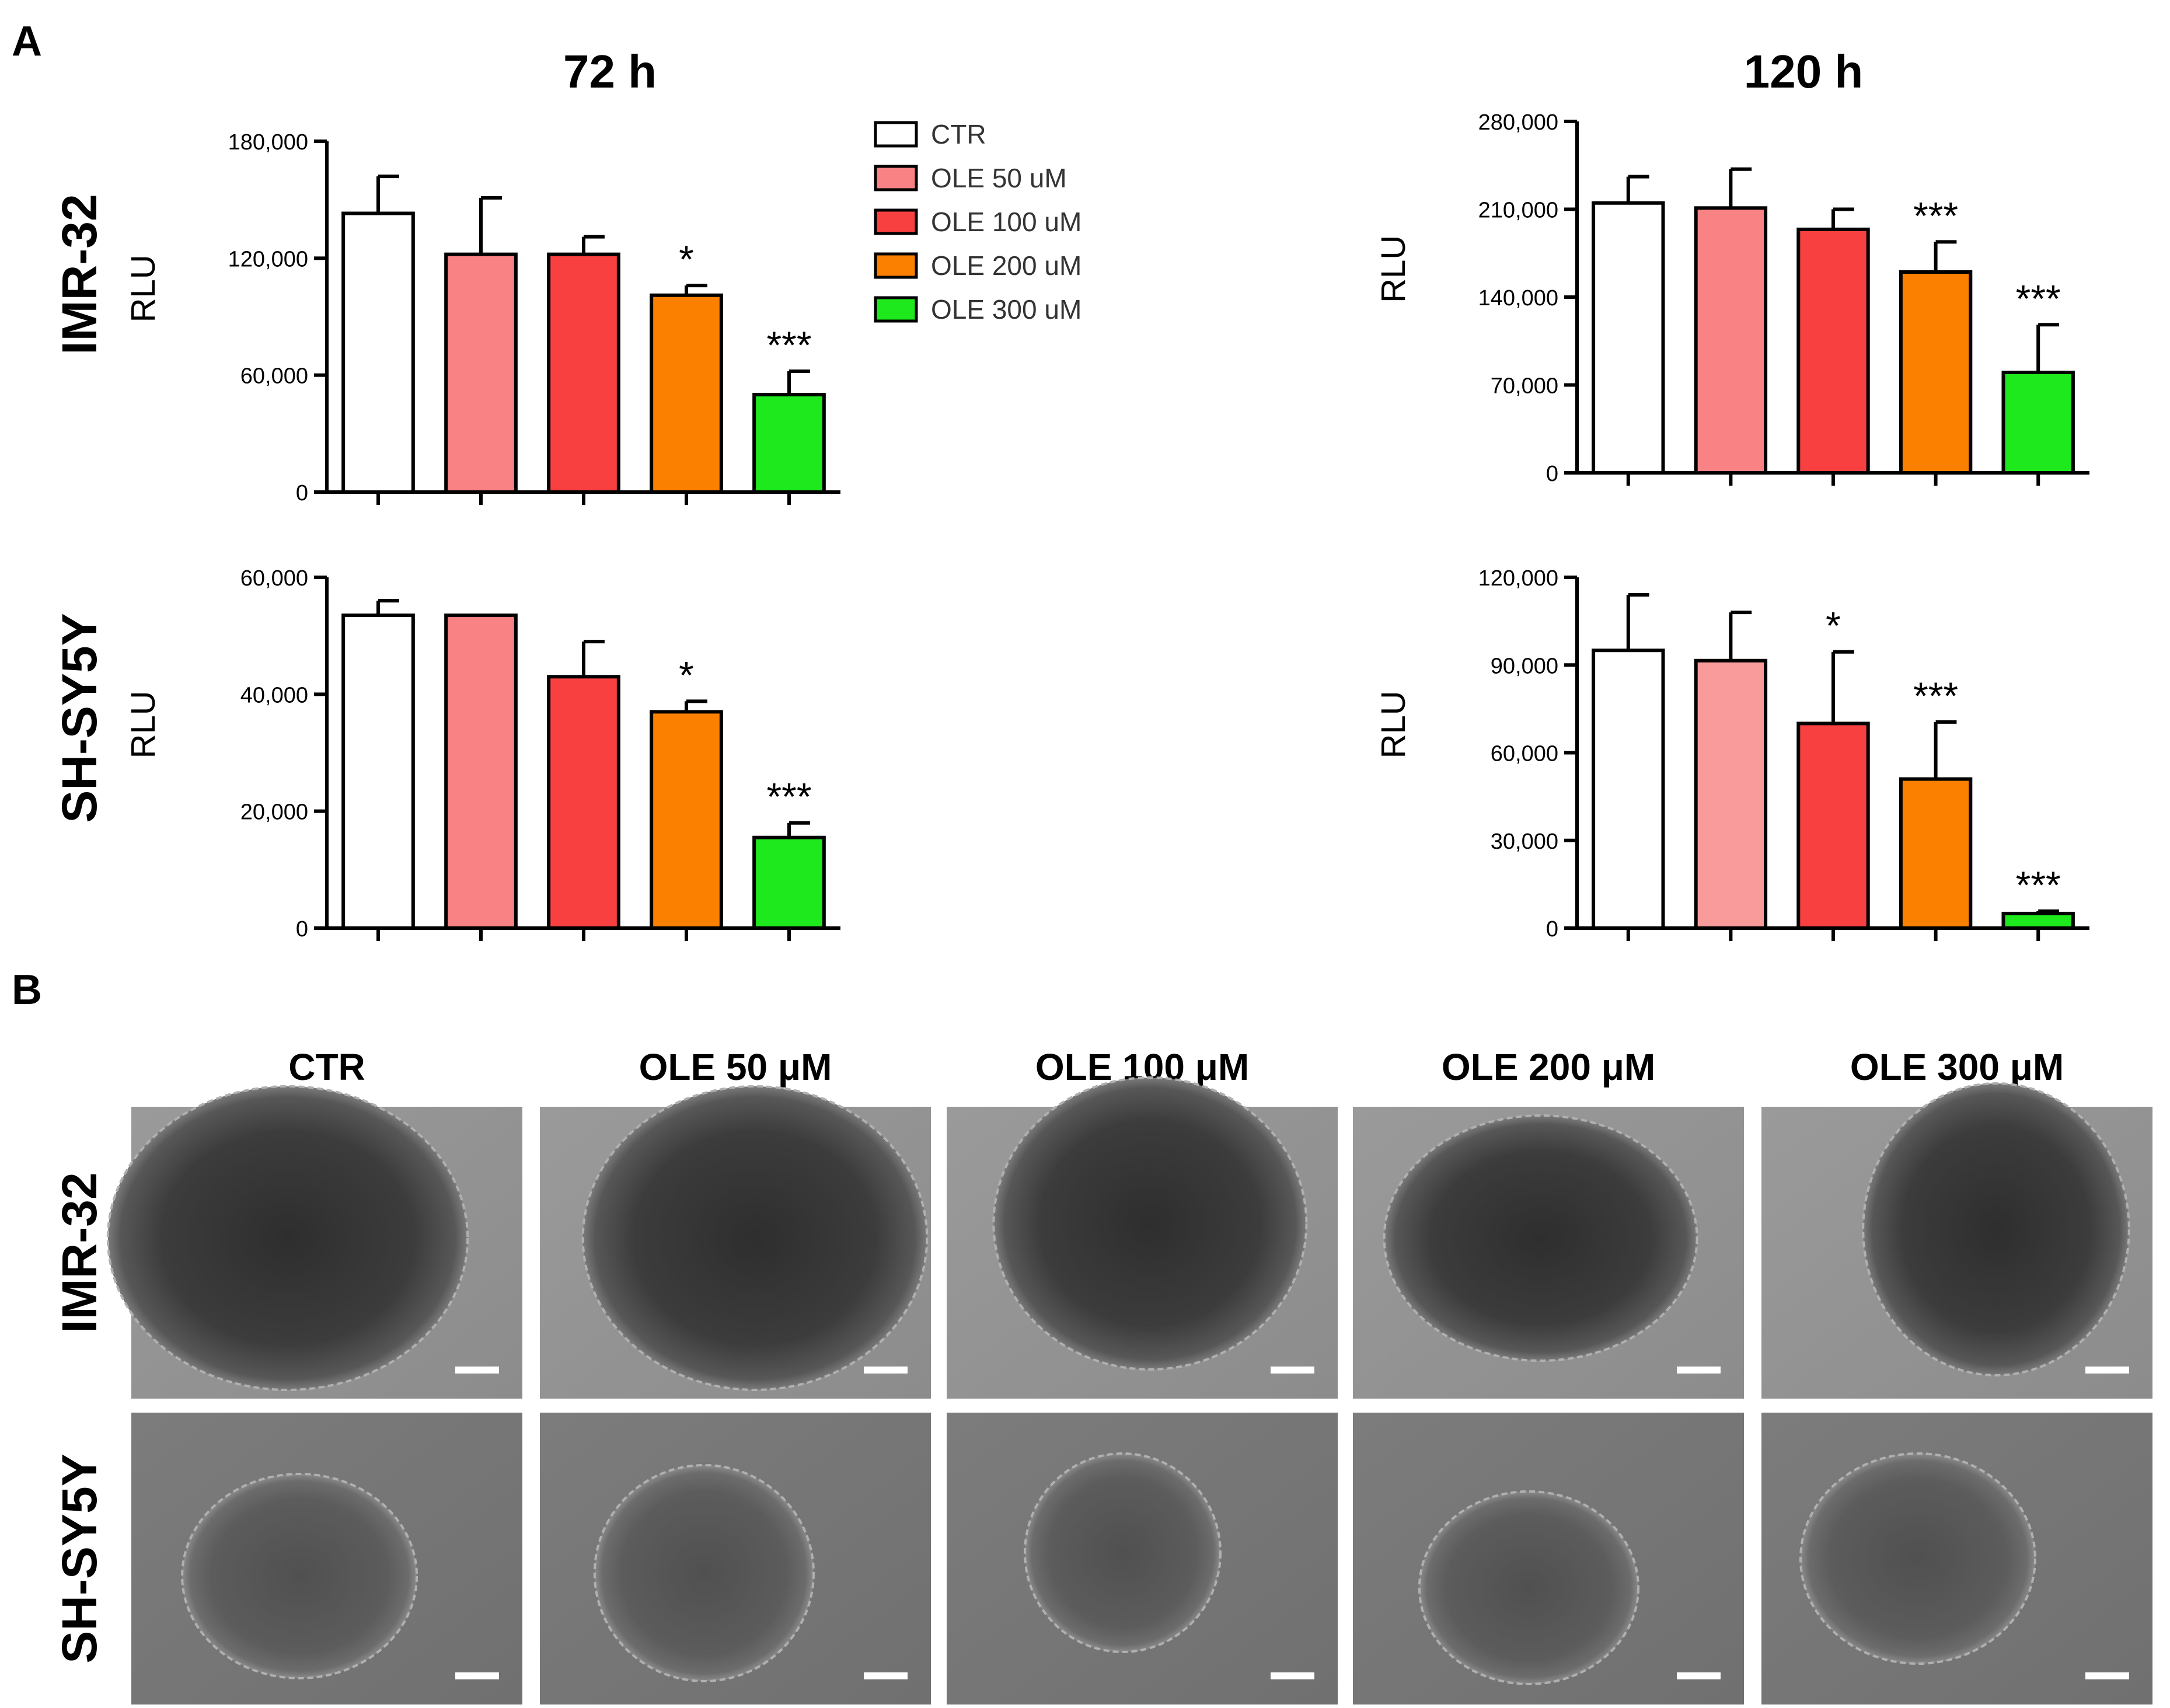 The width and height of the screenshot is (2170, 1708). I want to click on y-tick-label: 280,000, so click(1518, 122).